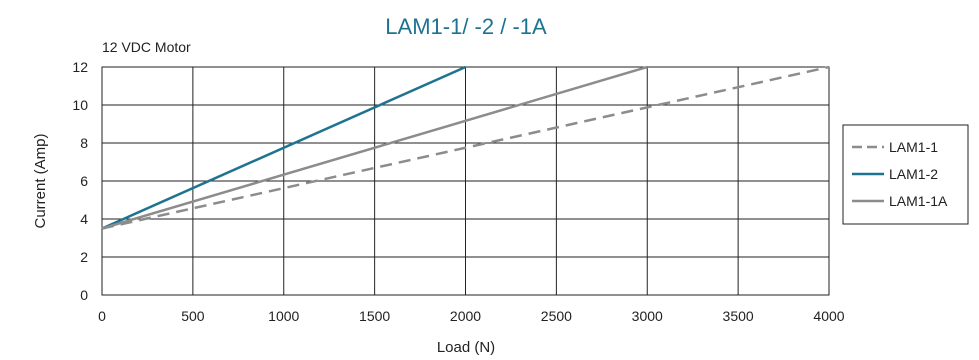  What do you see at coordinates (374, 316) in the screenshot?
I see `x-tick-label: 1500` at bounding box center [374, 316].